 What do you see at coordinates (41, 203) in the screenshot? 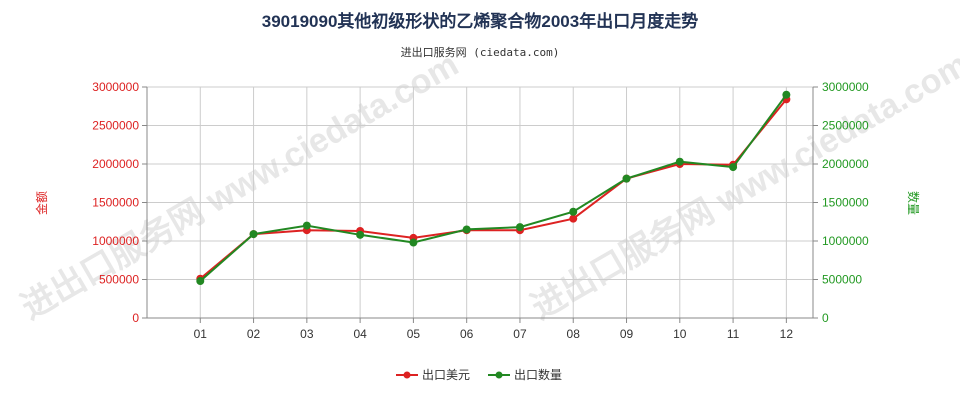
I see `left-axis-title: 金额` at bounding box center [41, 203].